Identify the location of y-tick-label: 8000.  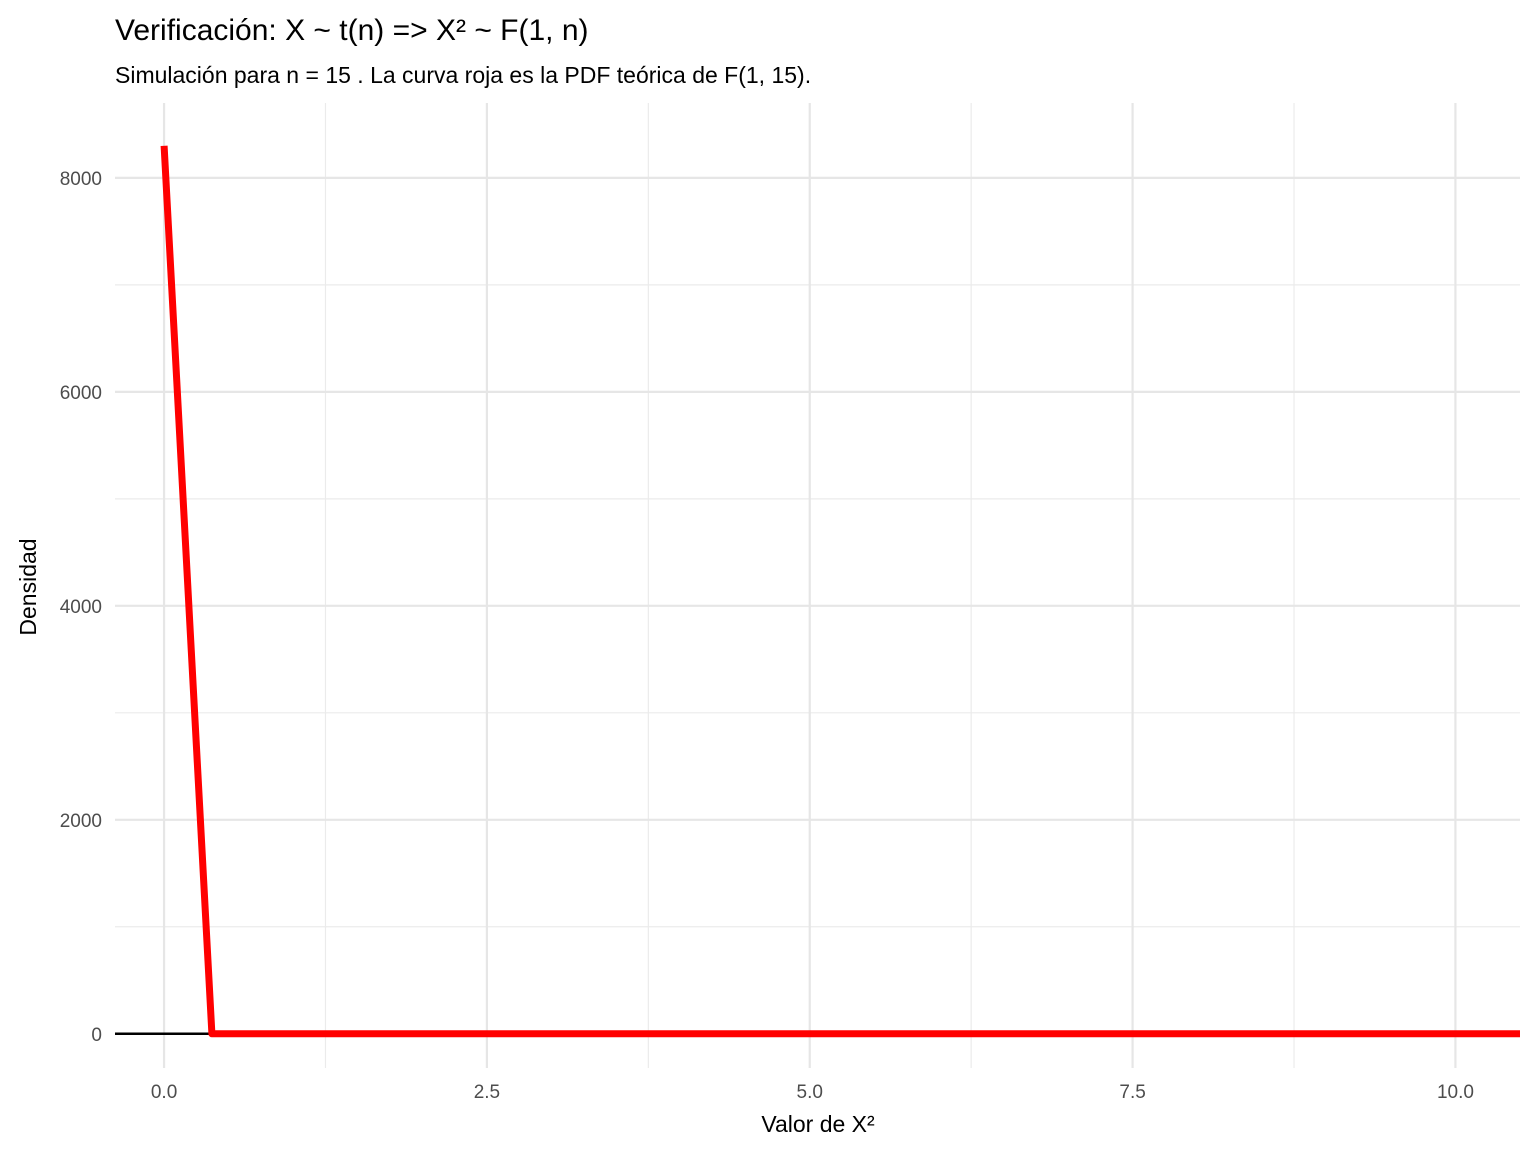
(81, 179).